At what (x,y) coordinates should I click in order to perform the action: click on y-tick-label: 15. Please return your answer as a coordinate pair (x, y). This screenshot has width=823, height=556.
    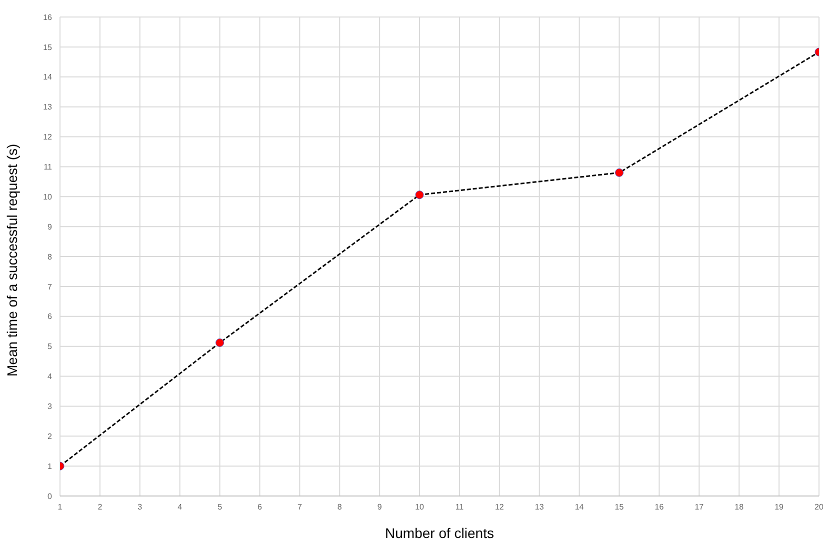
    Looking at the image, I should click on (48, 47).